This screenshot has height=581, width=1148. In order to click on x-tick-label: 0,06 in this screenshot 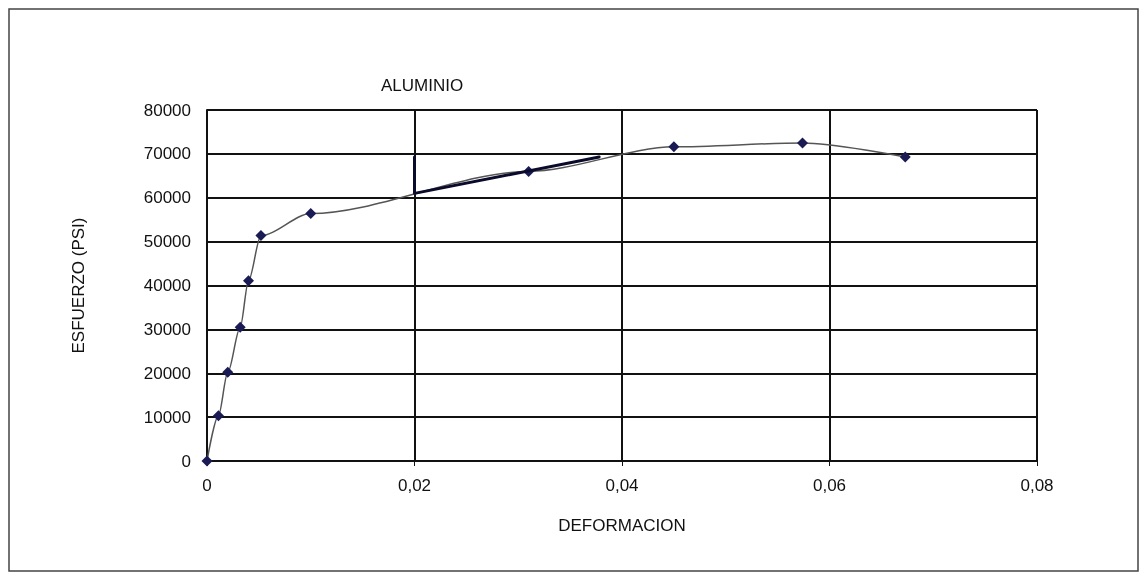, I will do `click(829, 485)`.